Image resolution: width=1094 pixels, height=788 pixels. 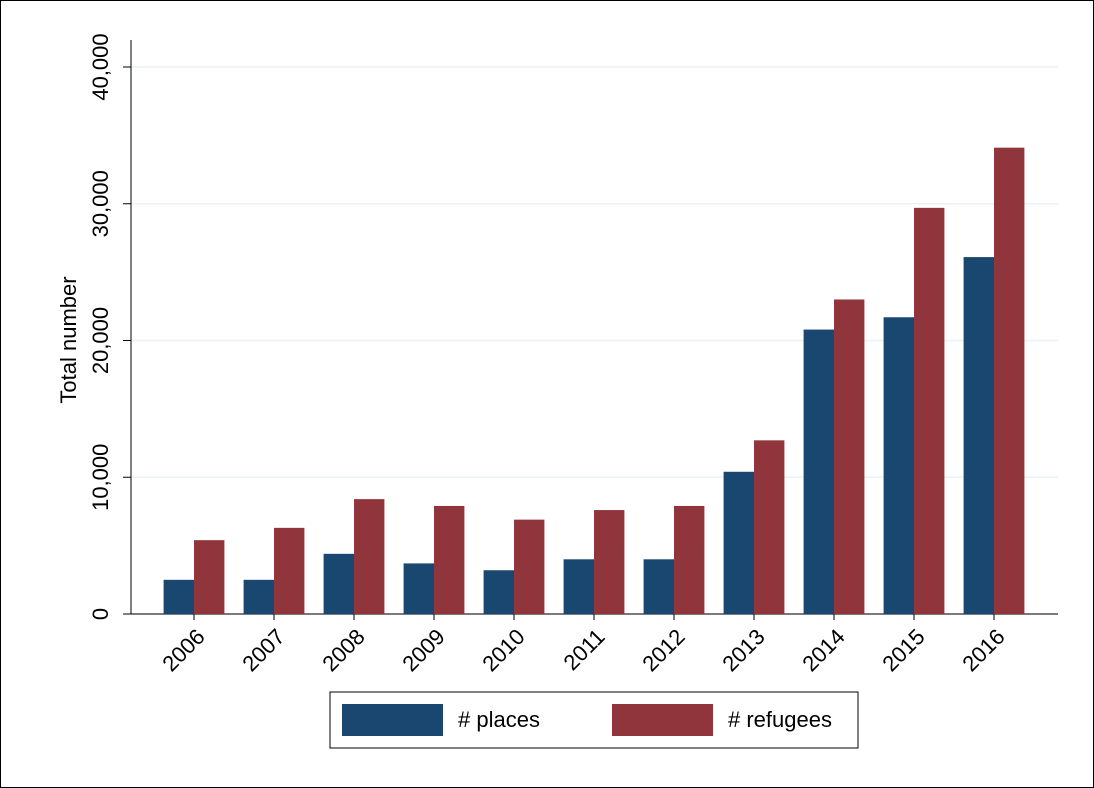 What do you see at coordinates (100, 66) in the screenshot?
I see `y-tick-label: 40,000` at bounding box center [100, 66].